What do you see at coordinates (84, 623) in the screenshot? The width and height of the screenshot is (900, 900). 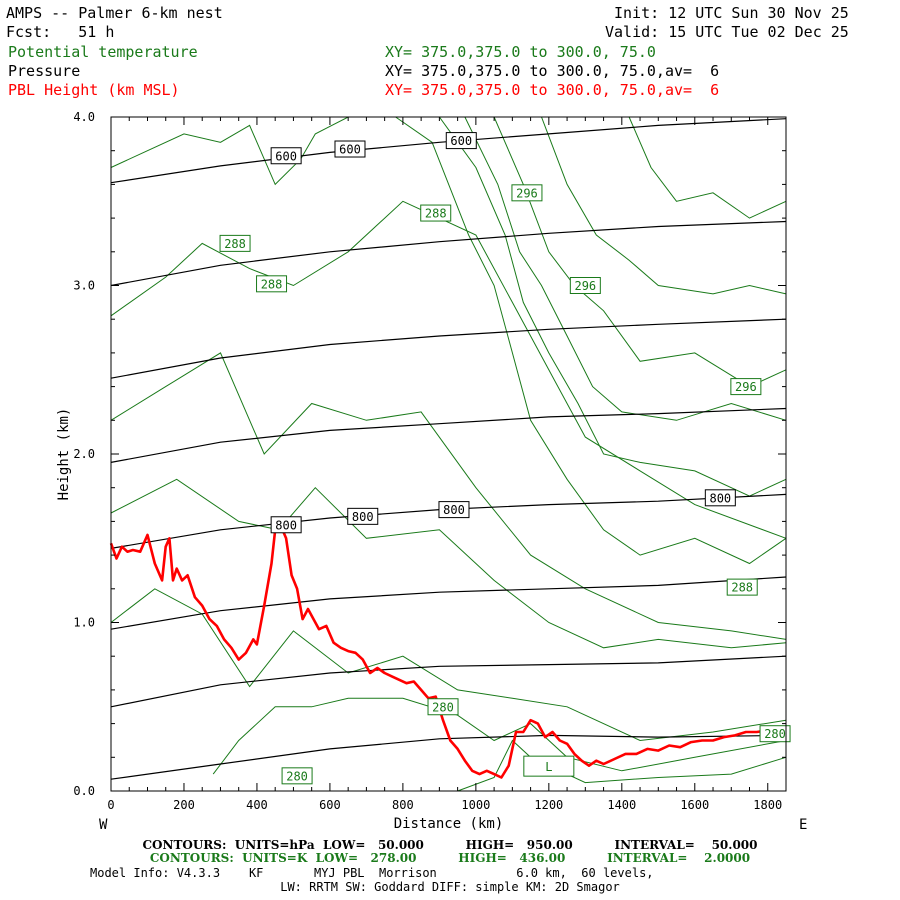 I see `y-tick-label: 1.0` at bounding box center [84, 623].